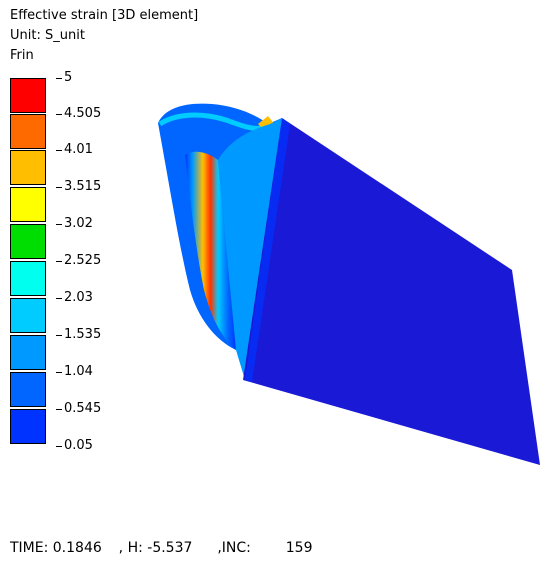 This screenshot has height=564, width=550. Describe the element at coordinates (210, 250) in the screenshot. I see `strain-hot-band` at that location.